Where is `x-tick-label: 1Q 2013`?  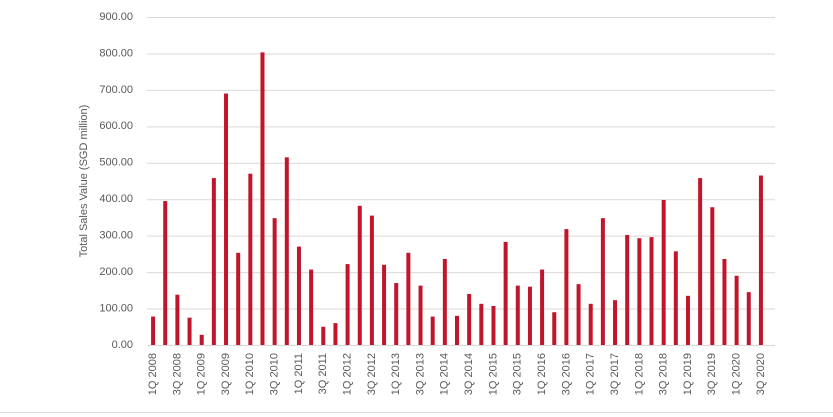 x-tick-label: 1Q 2013 is located at coordinates (396, 374).